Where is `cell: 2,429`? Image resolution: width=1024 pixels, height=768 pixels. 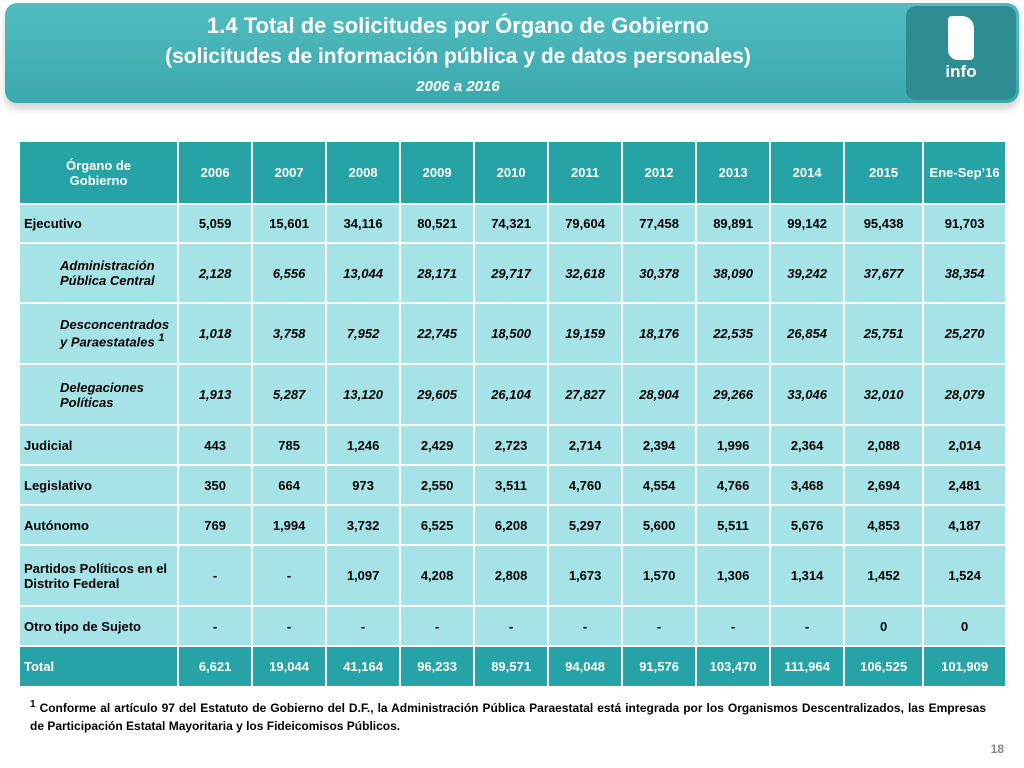 cell: 2,429 is located at coordinates (437, 445).